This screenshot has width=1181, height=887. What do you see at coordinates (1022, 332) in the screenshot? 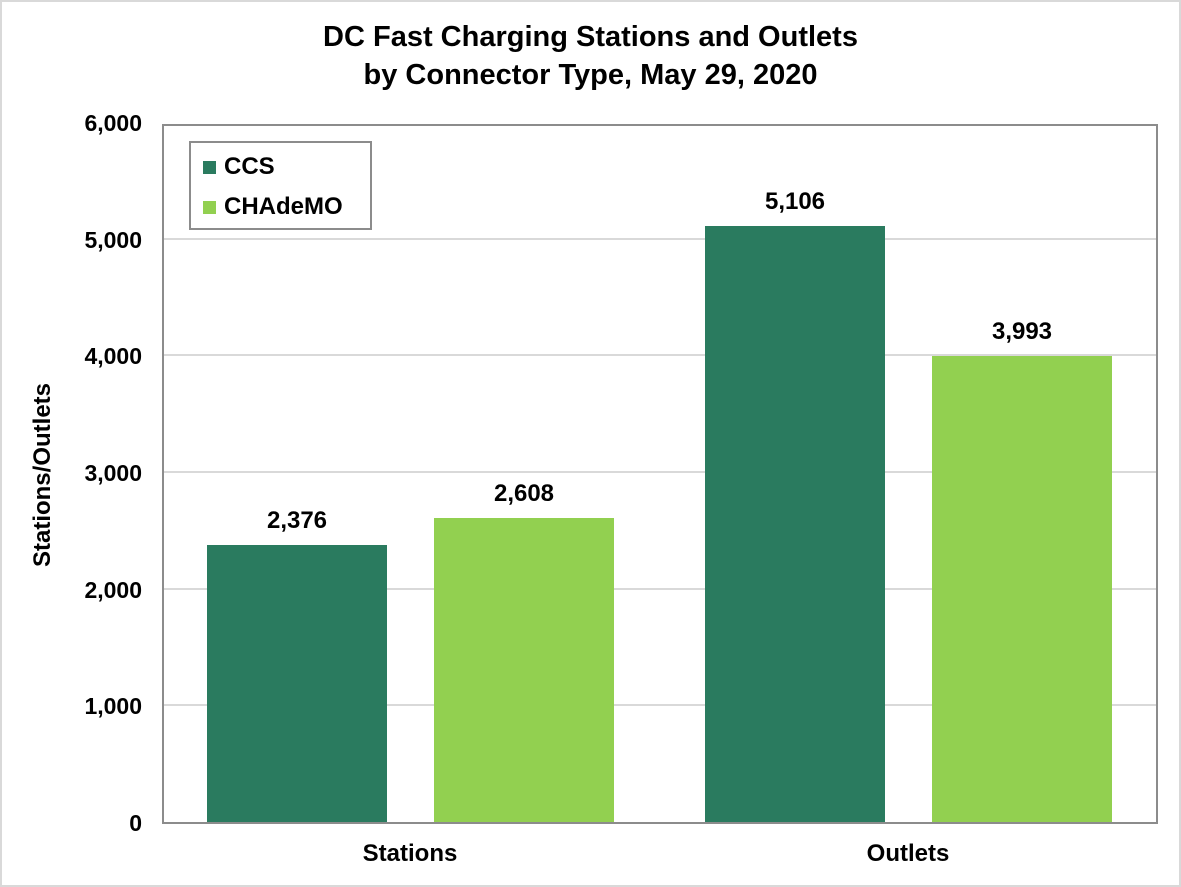
I see `data-label: 3,993` at bounding box center [1022, 332].